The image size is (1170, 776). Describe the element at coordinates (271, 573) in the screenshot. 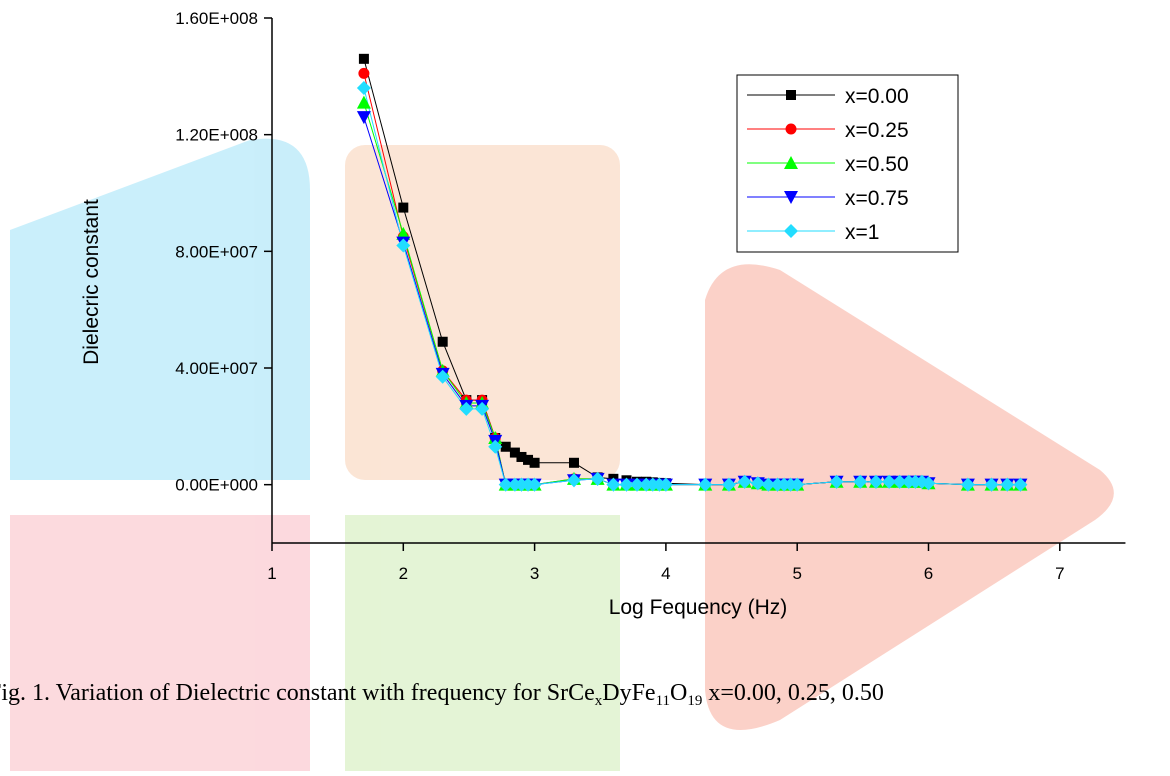

I see `x-tick-label: 1` at that location.